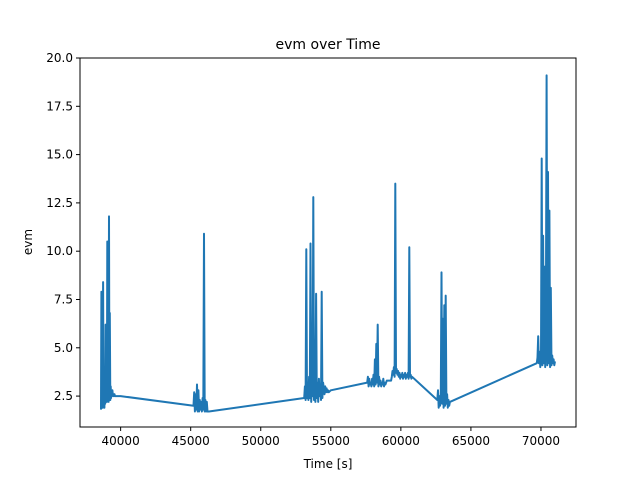 Image resolution: width=640 pixels, height=484 pixels. What do you see at coordinates (59, 58) in the screenshot?
I see `y-tick-label: 20.0` at bounding box center [59, 58].